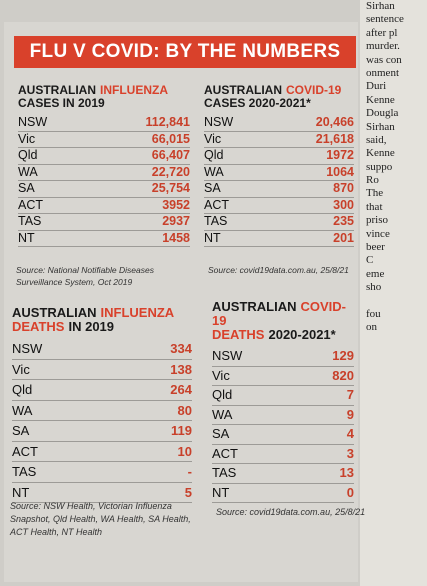 The width and height of the screenshot is (427, 586). Describe the element at coordinates (102, 390) in the screenshot. I see `table-row: Qld 264` at that location.